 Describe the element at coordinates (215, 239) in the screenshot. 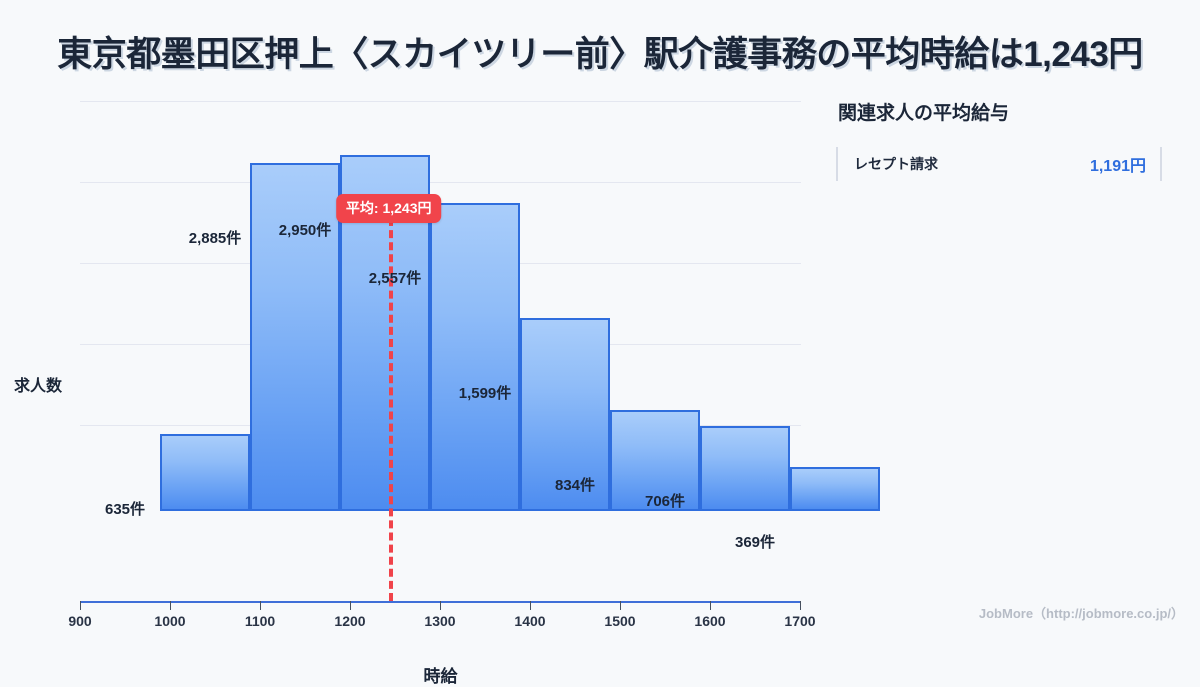

I see `bar-value-label: 2,885件` at that location.